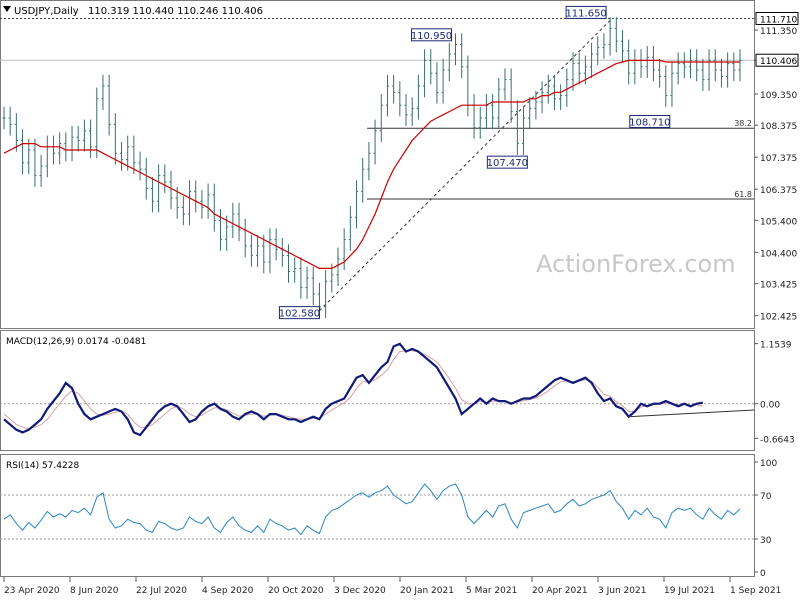 The height and width of the screenshot is (604, 800). What do you see at coordinates (46, 11) in the screenshot?
I see `symbol-label: USDJPY,Daily` at bounding box center [46, 11].